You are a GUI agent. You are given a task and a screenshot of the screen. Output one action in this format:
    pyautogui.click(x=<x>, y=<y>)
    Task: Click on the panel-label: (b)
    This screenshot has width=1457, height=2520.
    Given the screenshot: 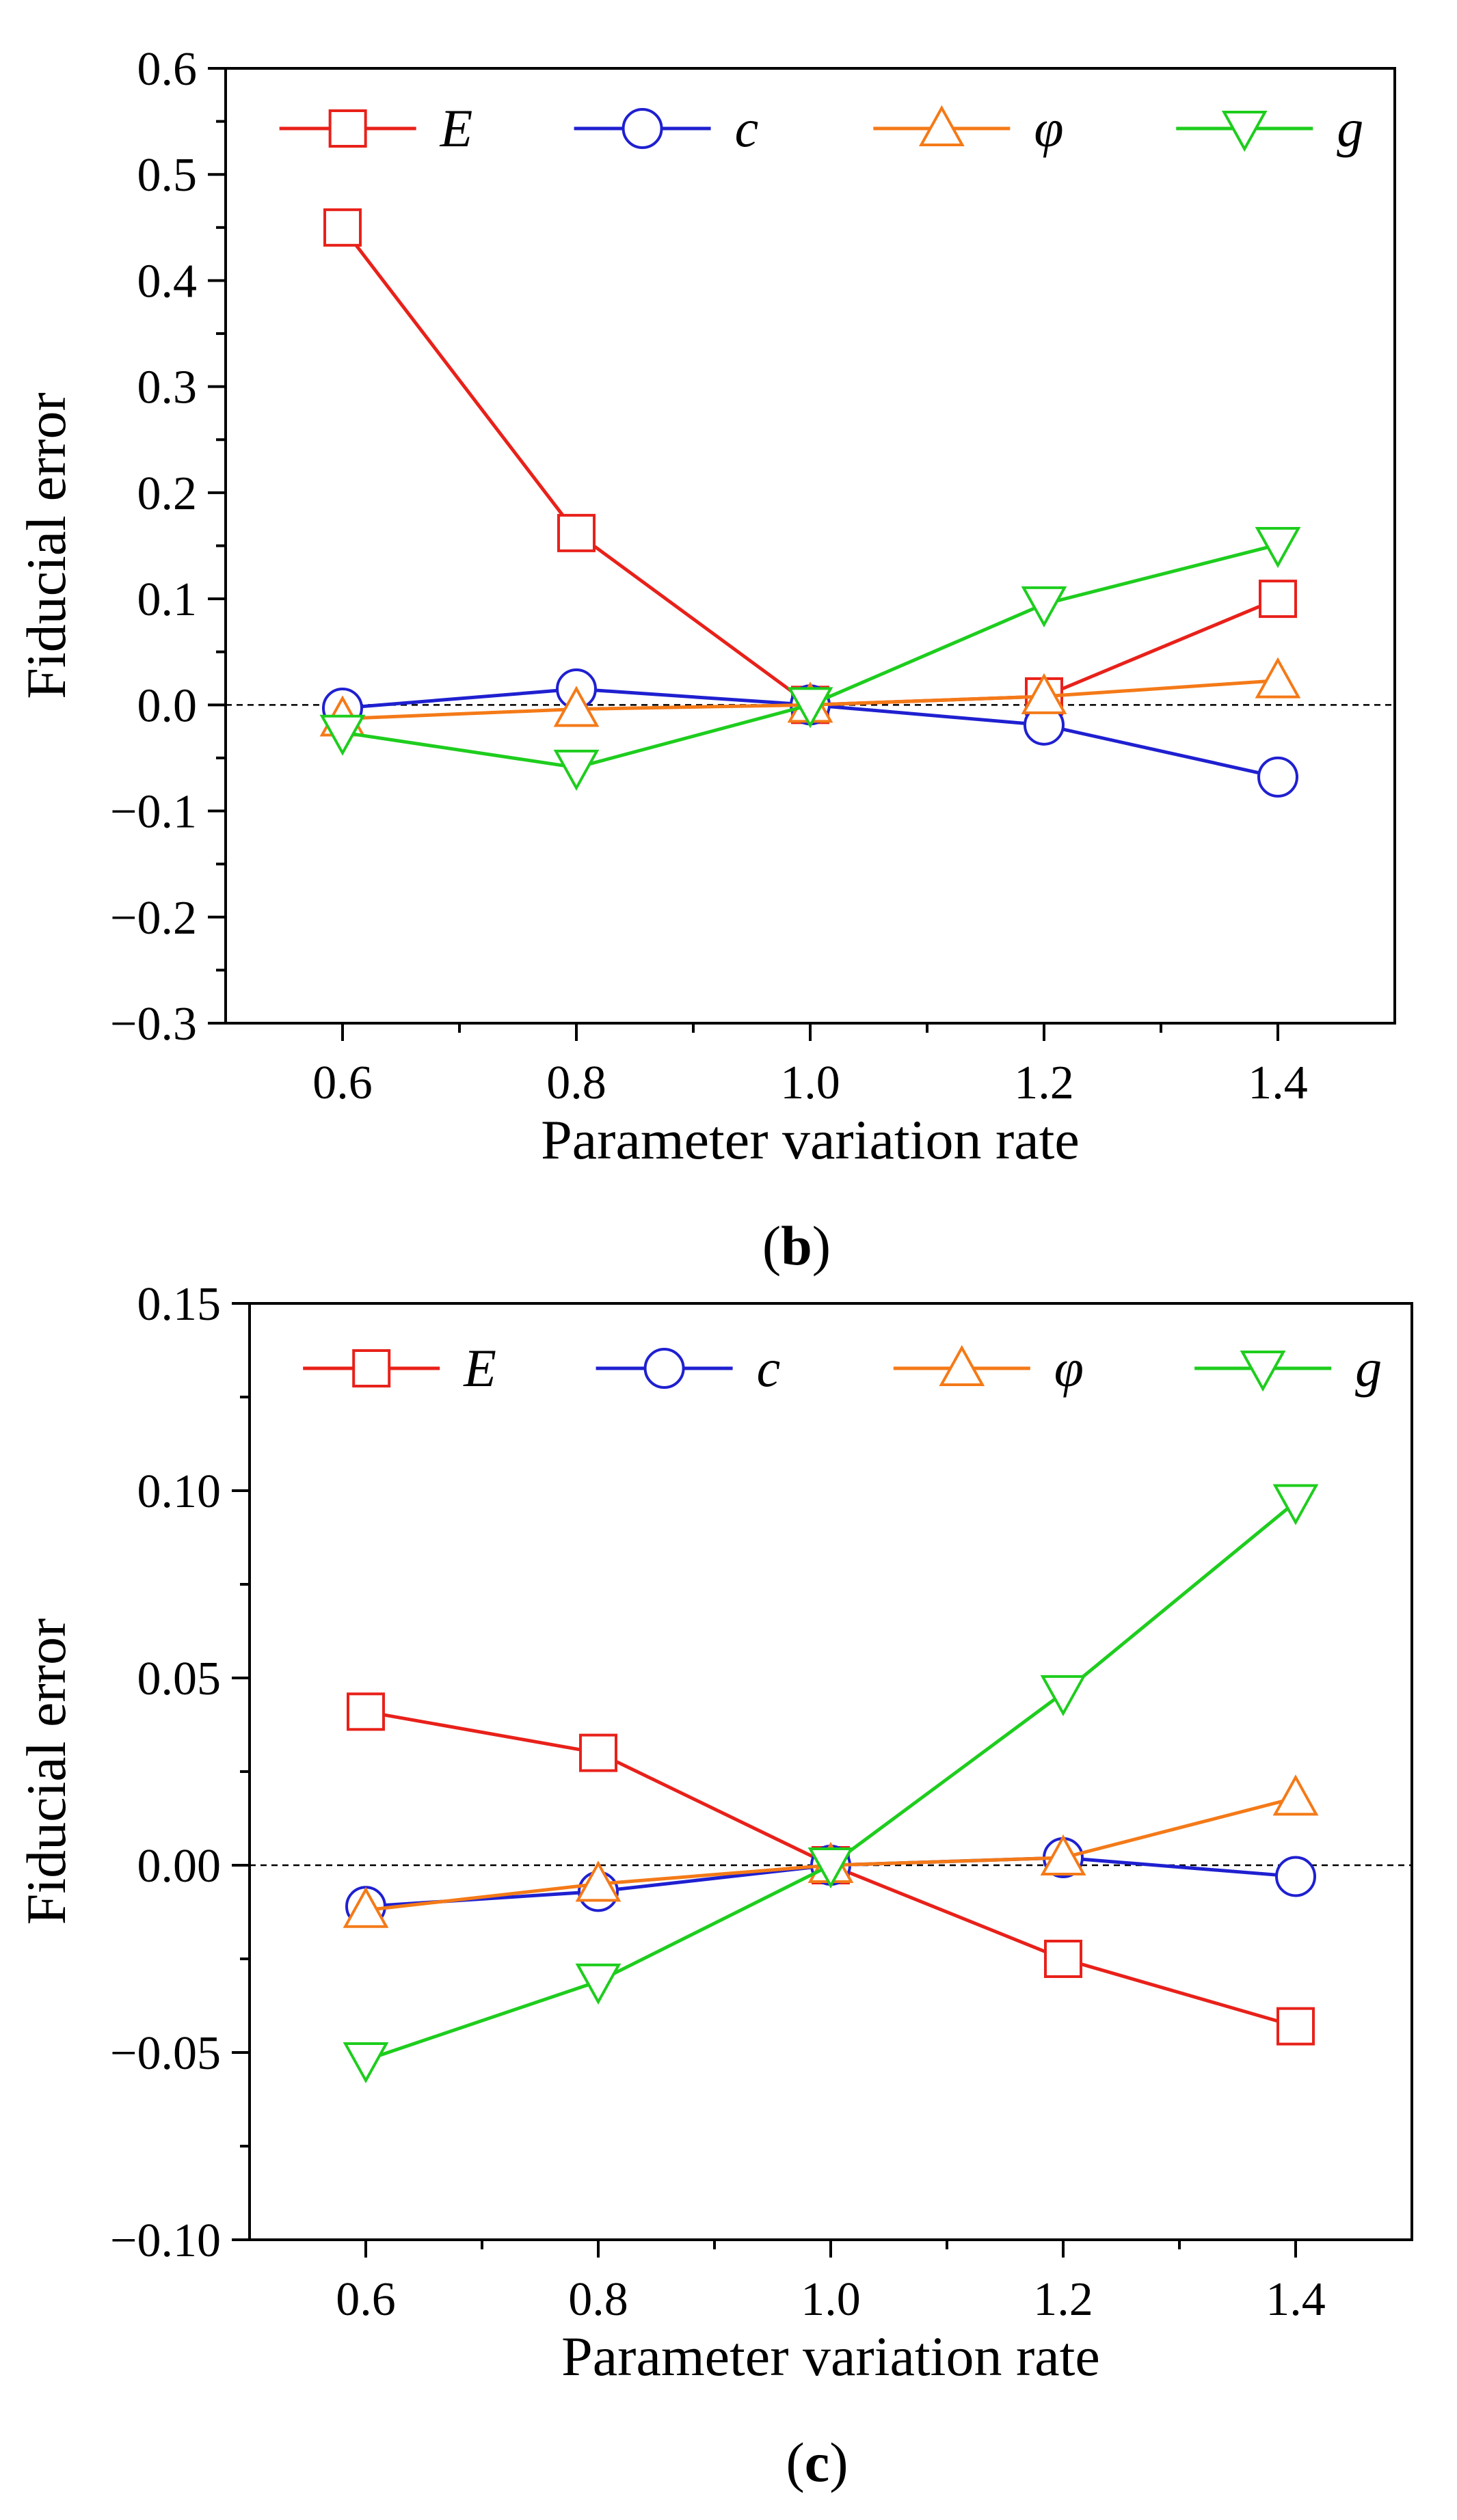 What is the action you would take?
    pyautogui.click(x=797, y=1246)
    